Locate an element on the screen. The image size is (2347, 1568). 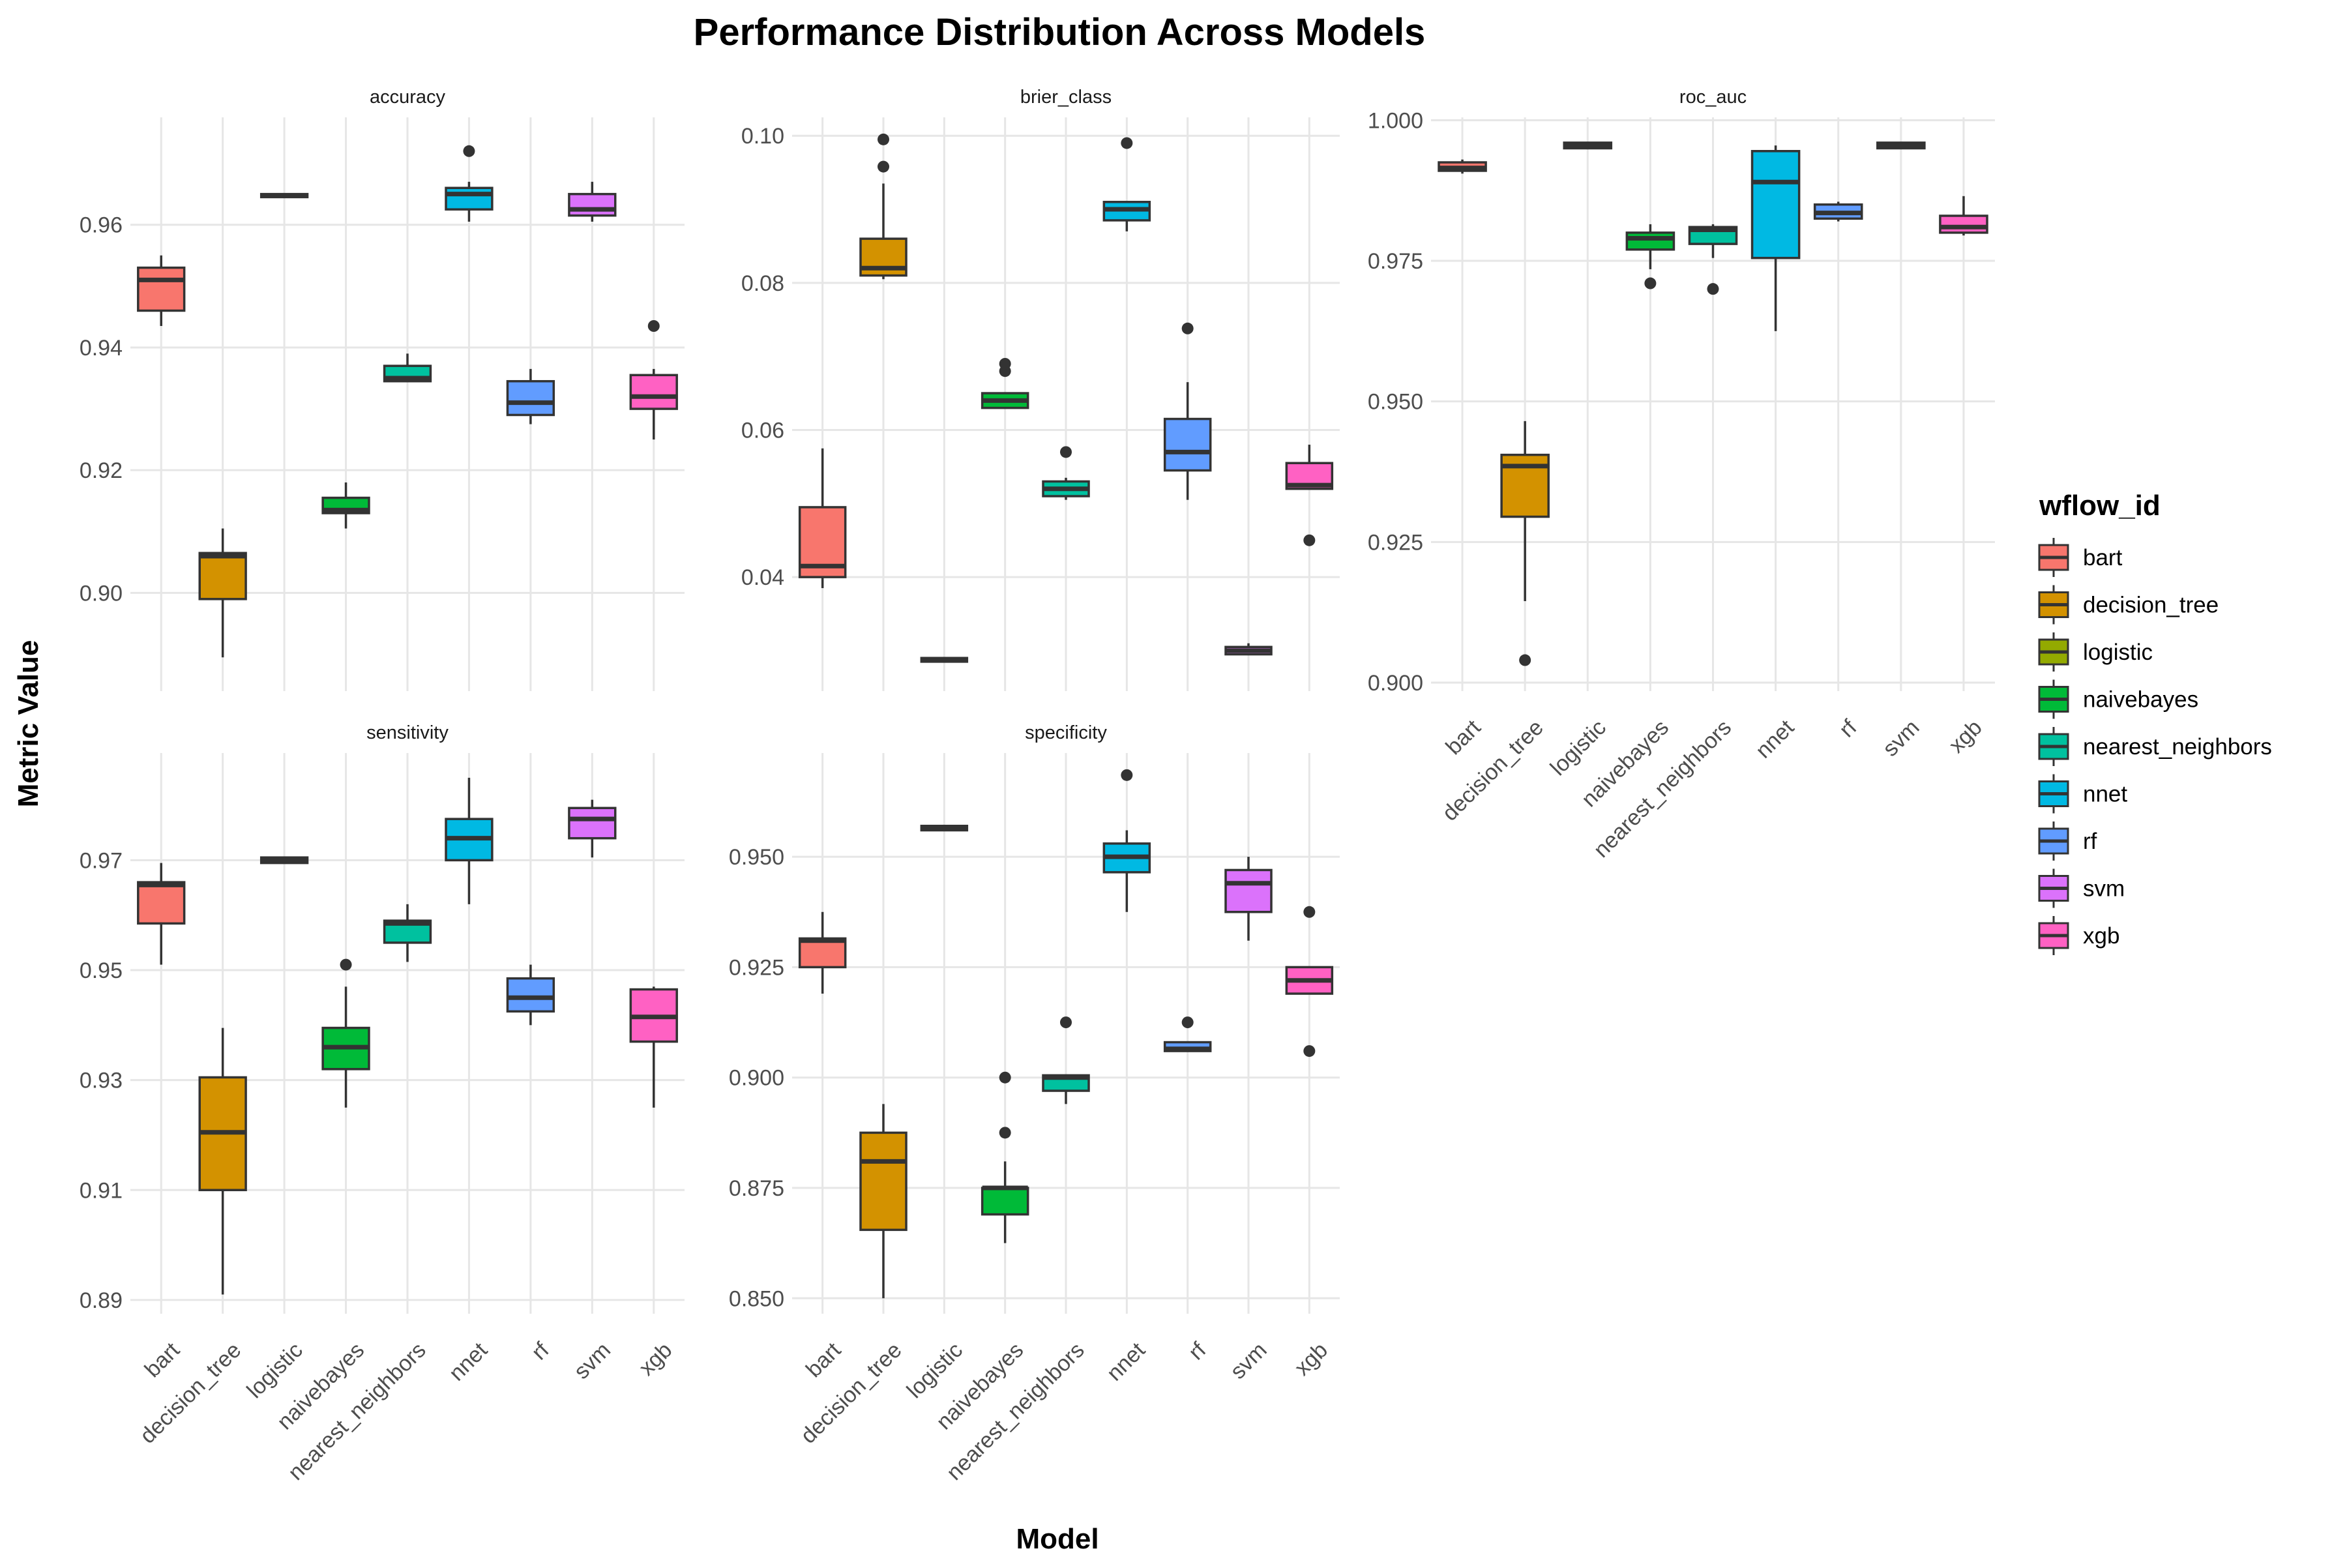
legend-item-svm: svm is located at coordinates (2081, 888).